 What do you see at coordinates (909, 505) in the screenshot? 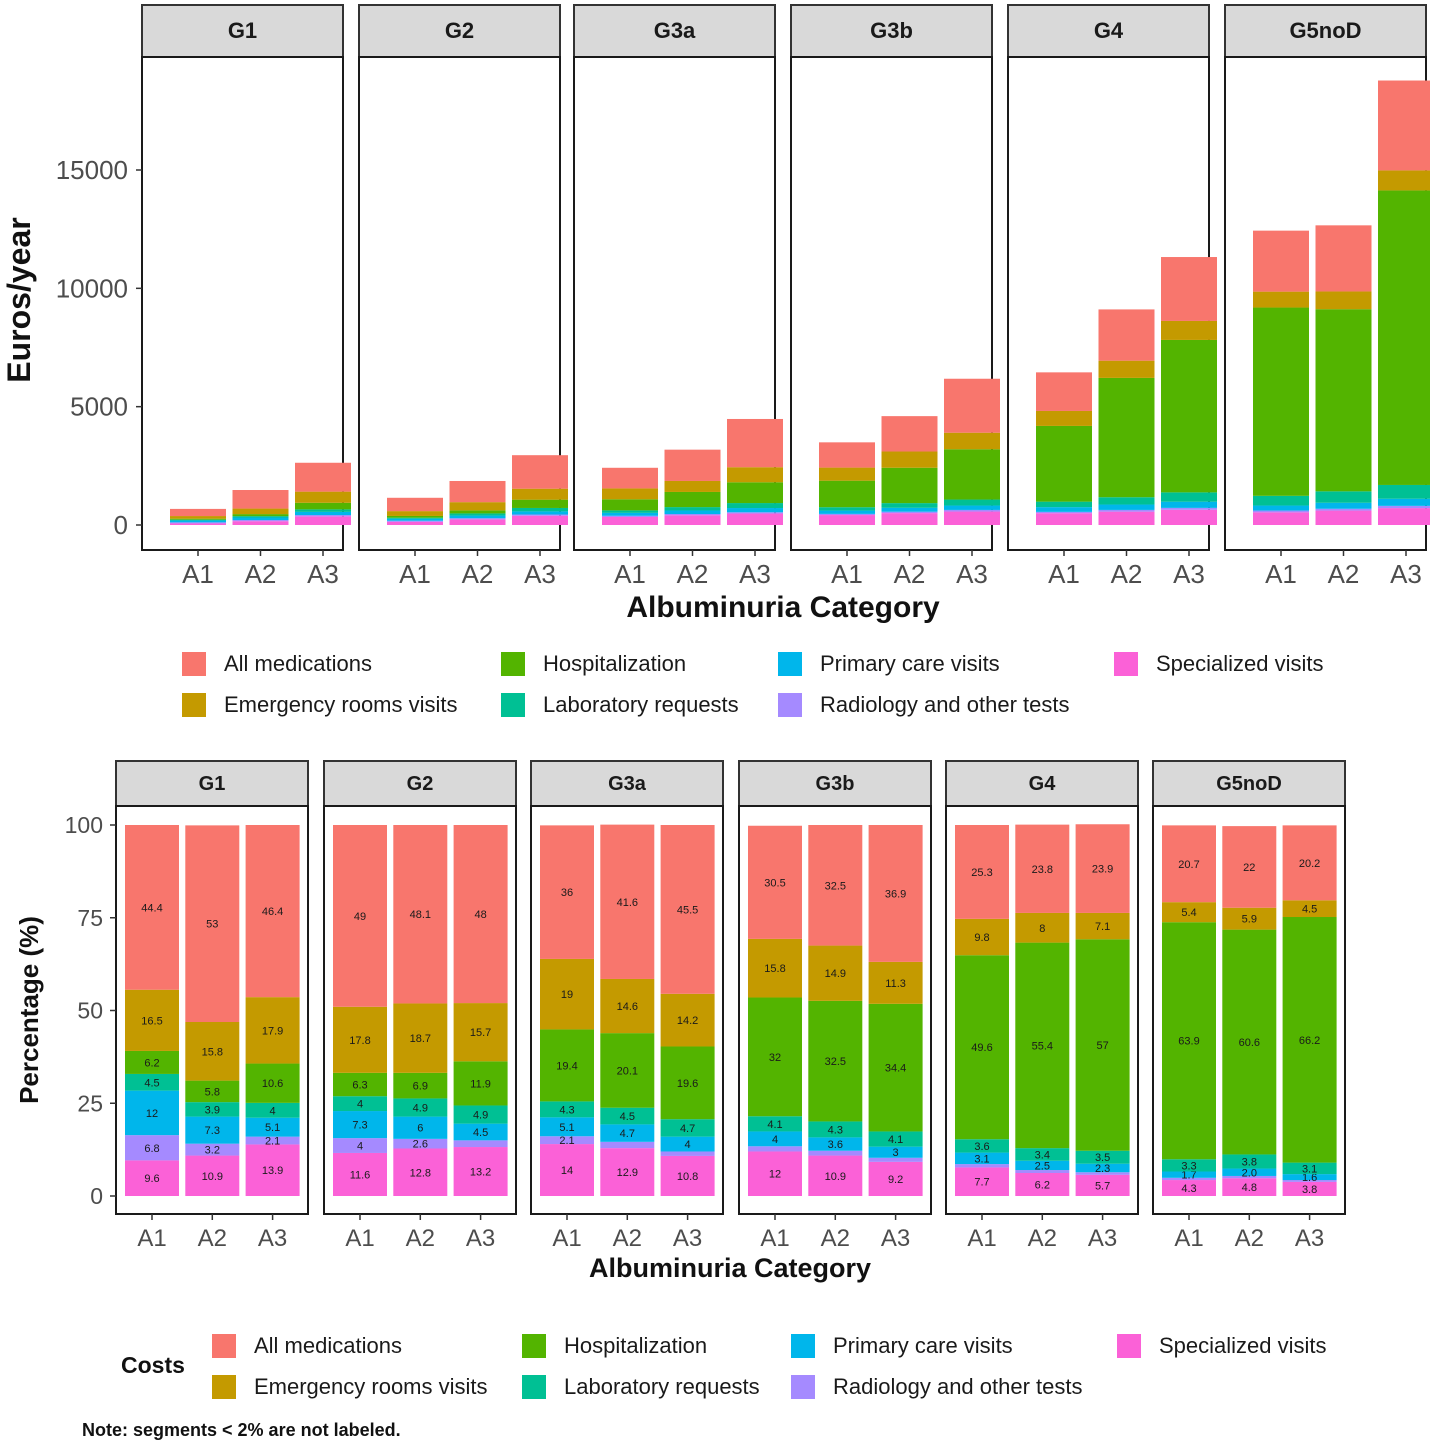
I see `bar-top-g3b-a2-laboratory-requests` at bounding box center [909, 505].